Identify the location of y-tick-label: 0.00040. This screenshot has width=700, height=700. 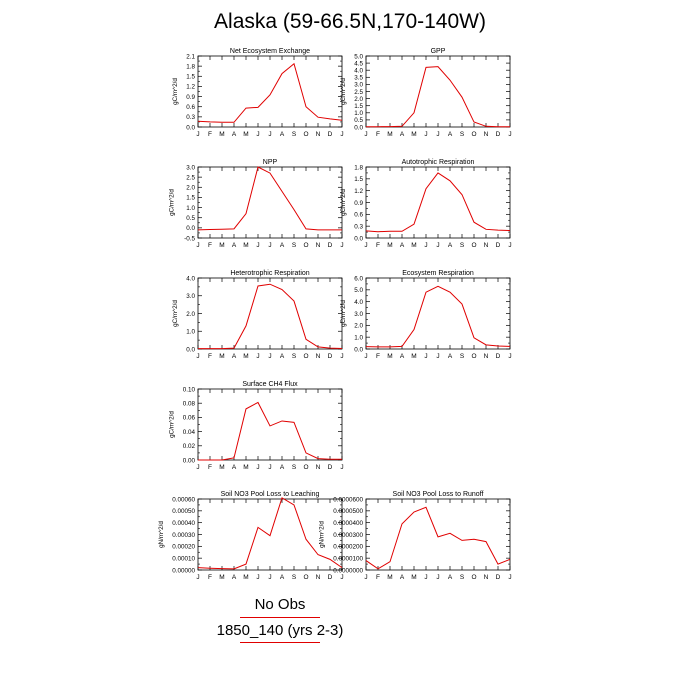
(183, 523).